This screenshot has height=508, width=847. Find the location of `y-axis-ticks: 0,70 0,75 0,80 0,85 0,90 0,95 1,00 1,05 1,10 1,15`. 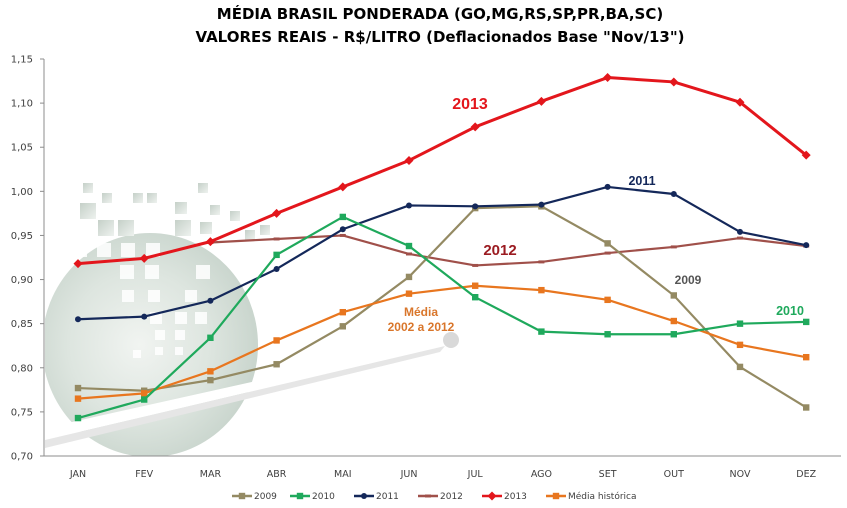

y-axis-ticks: 0,70 0,75 0,80 0,85 0,90 0,95 1,00 1,05 1,10 1,15 is located at coordinates (27, 259).